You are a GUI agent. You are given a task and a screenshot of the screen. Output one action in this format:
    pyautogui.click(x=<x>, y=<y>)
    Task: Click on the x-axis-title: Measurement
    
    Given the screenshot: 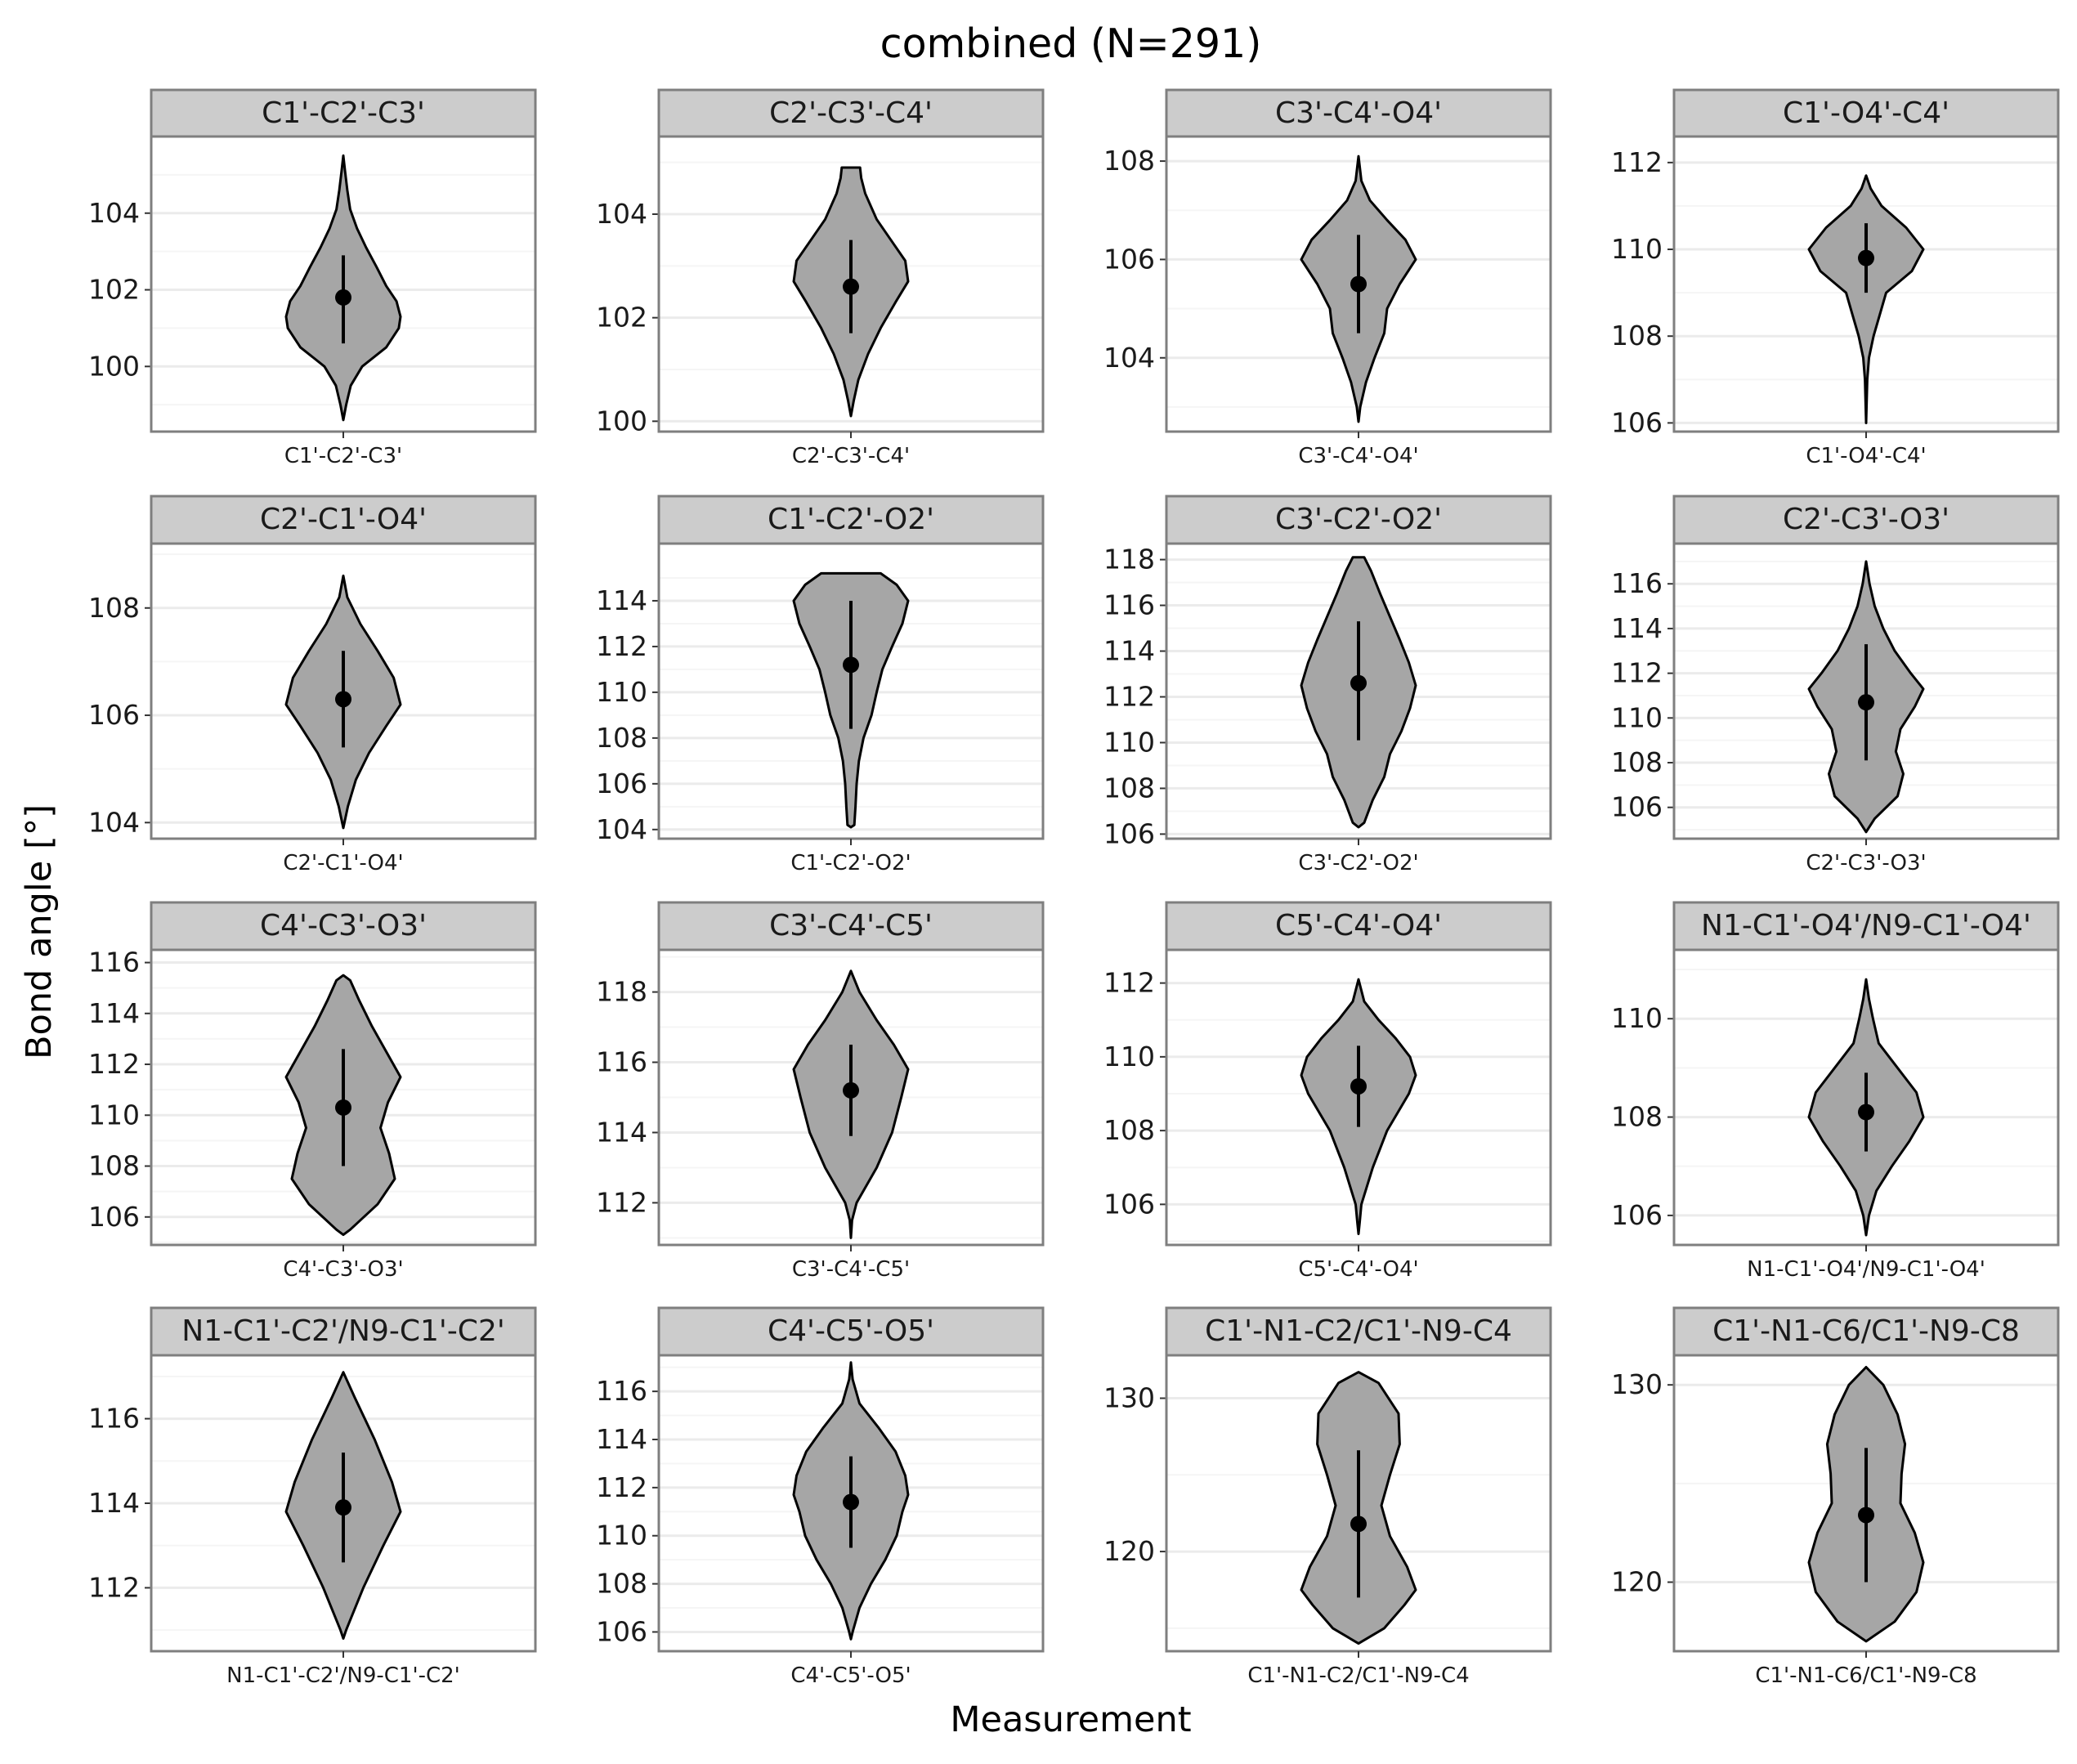 What is the action you would take?
    pyautogui.click(x=1070, y=1719)
    